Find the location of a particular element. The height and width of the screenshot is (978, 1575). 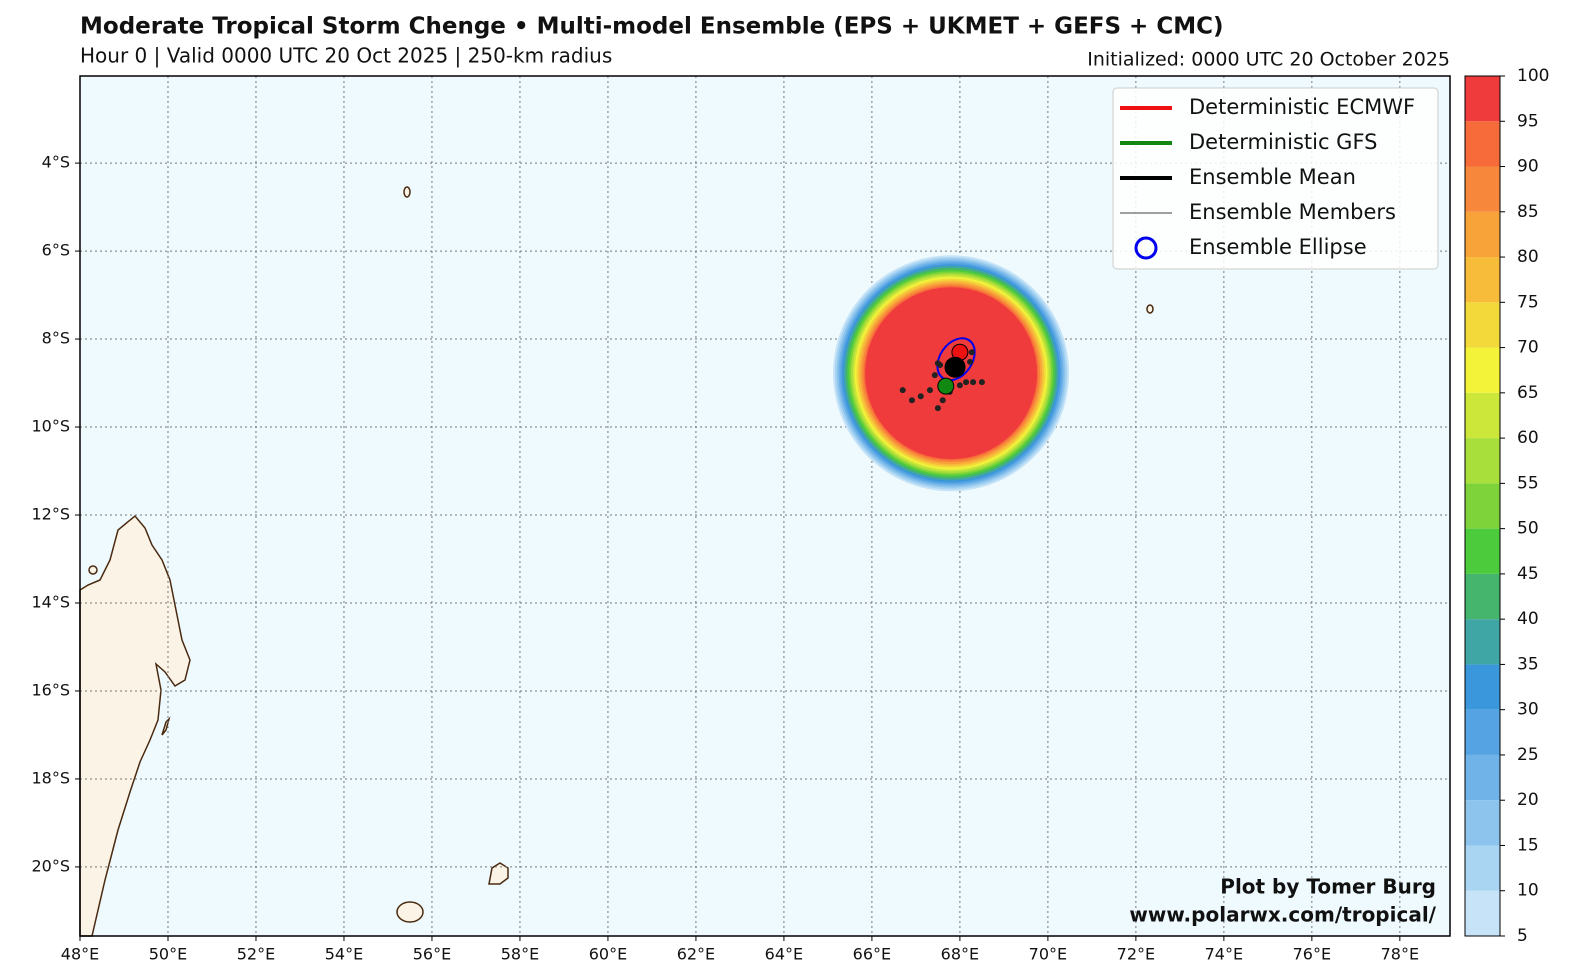

credit-url: www.polarwx.com/tropical/ is located at coordinates (1282, 915).